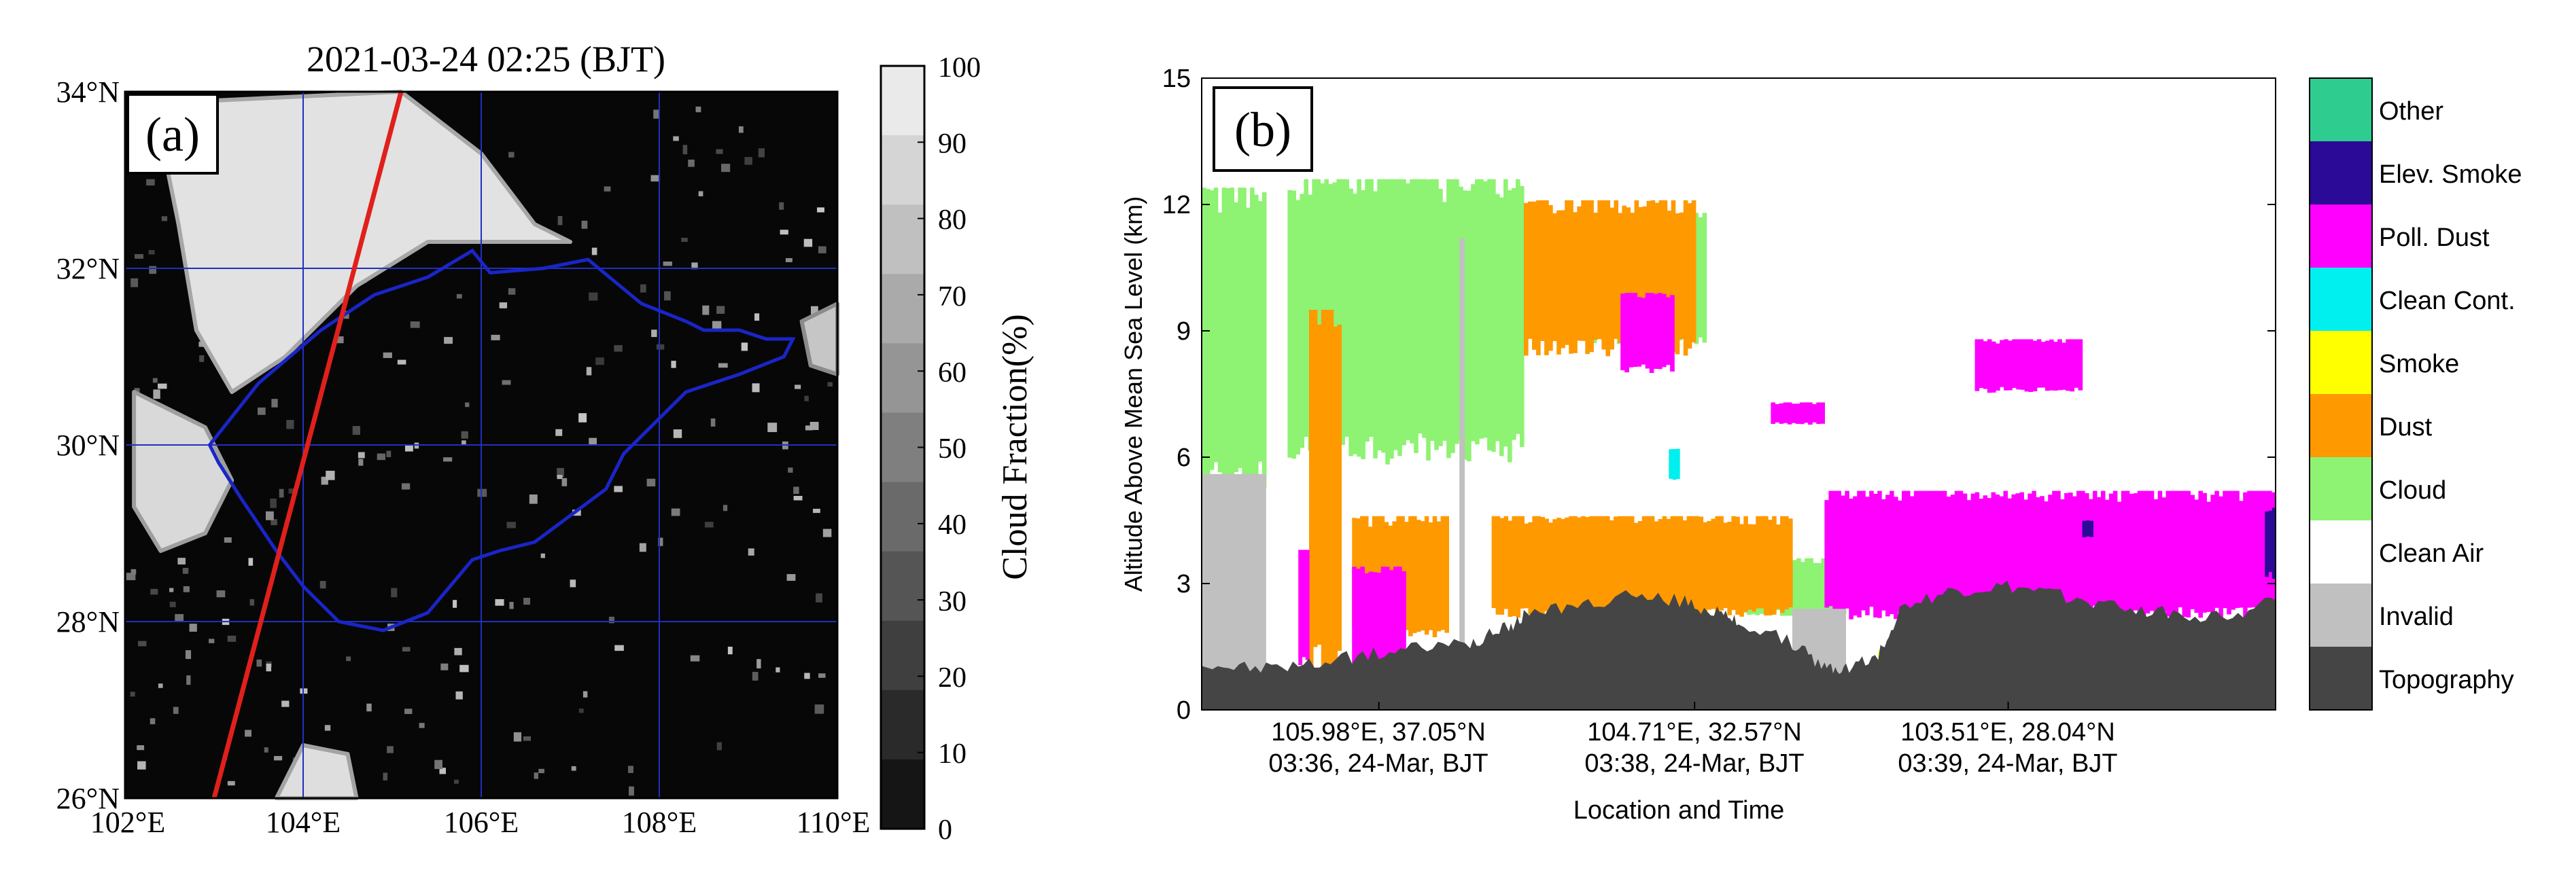 Image resolution: width=2576 pixels, height=877 pixels. Describe the element at coordinates (88, 798) in the screenshot. I see `y-tick-label: 26°N` at that location.